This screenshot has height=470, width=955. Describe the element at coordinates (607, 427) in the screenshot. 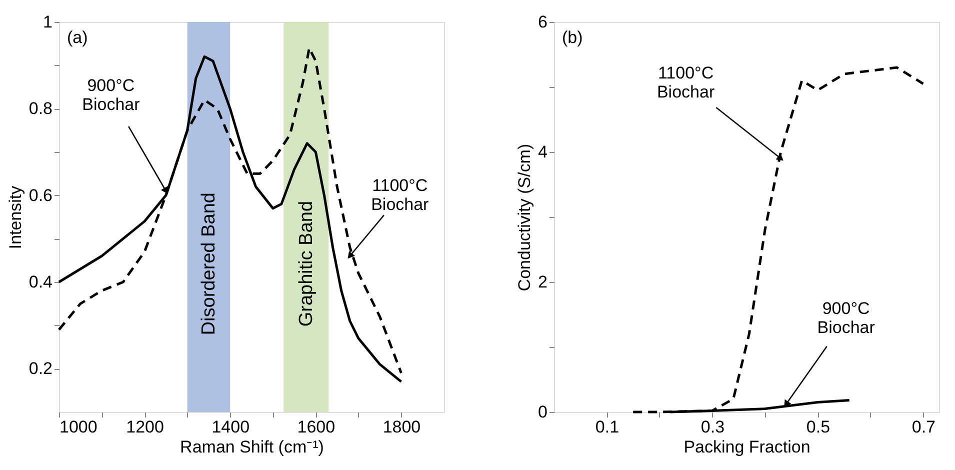

I see `x-tick-label: 0.1` at that location.